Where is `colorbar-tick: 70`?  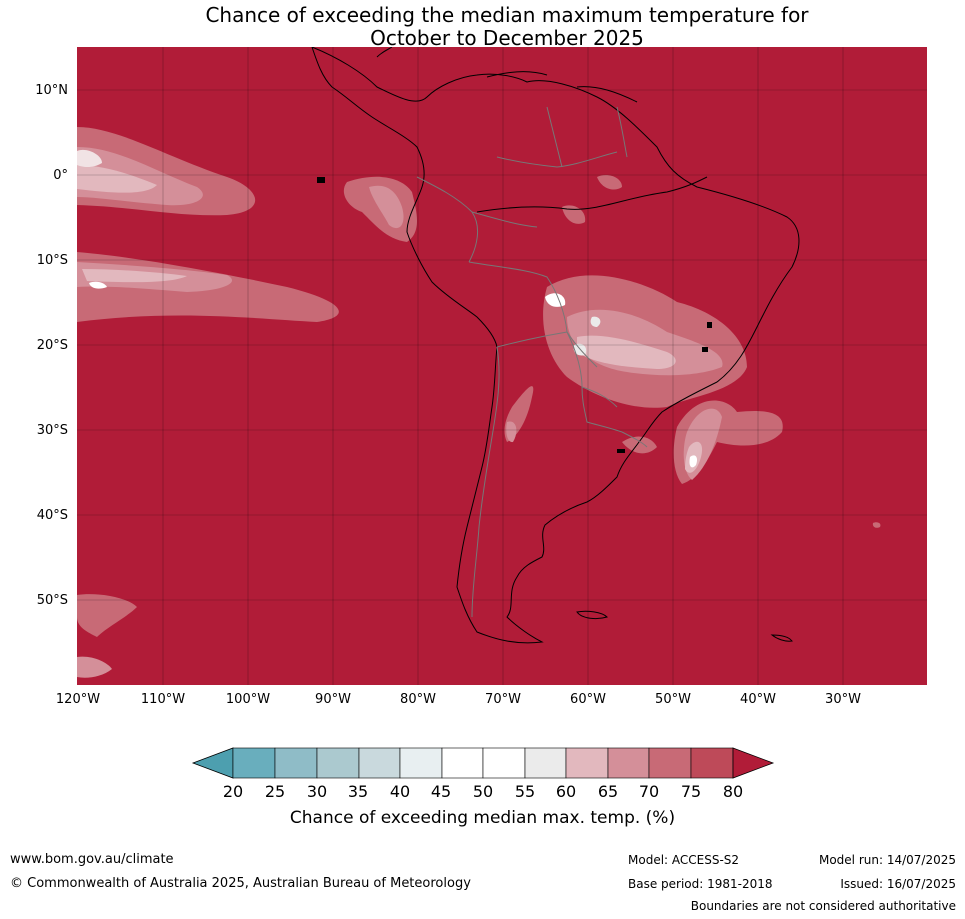
colorbar-tick: 70 is located at coordinates (649, 791).